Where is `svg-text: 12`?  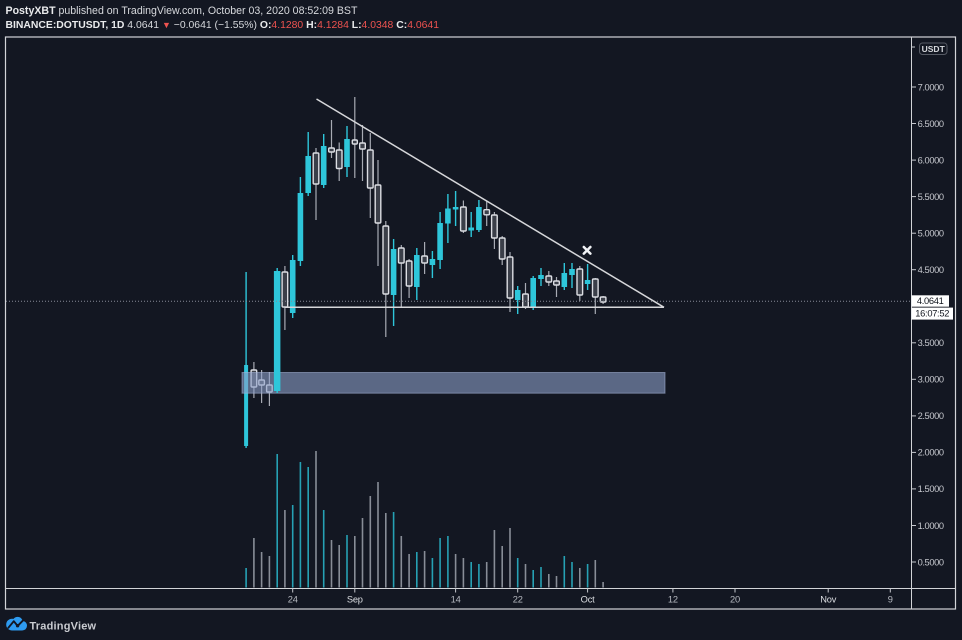
svg-text: 12 is located at coordinates (673, 600).